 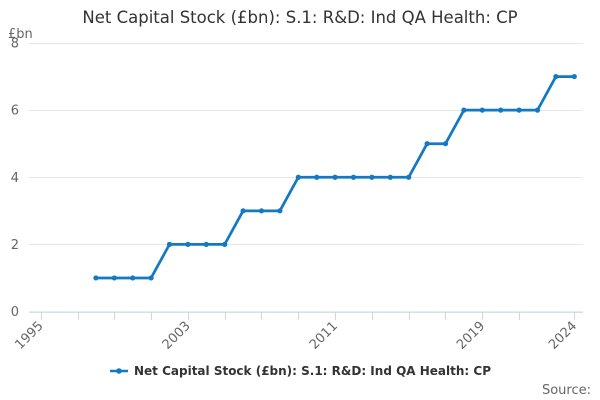 I want to click on y-axis-tick-label: 2, so click(x=15, y=245).